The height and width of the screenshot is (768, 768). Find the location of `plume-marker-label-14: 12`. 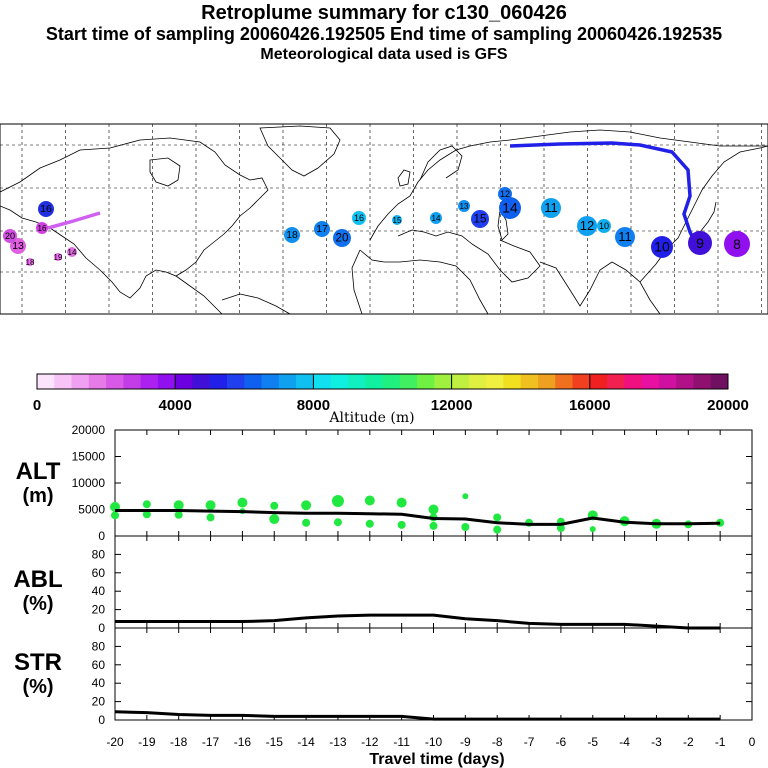

plume-marker-label-14: 12 is located at coordinates (505, 194).